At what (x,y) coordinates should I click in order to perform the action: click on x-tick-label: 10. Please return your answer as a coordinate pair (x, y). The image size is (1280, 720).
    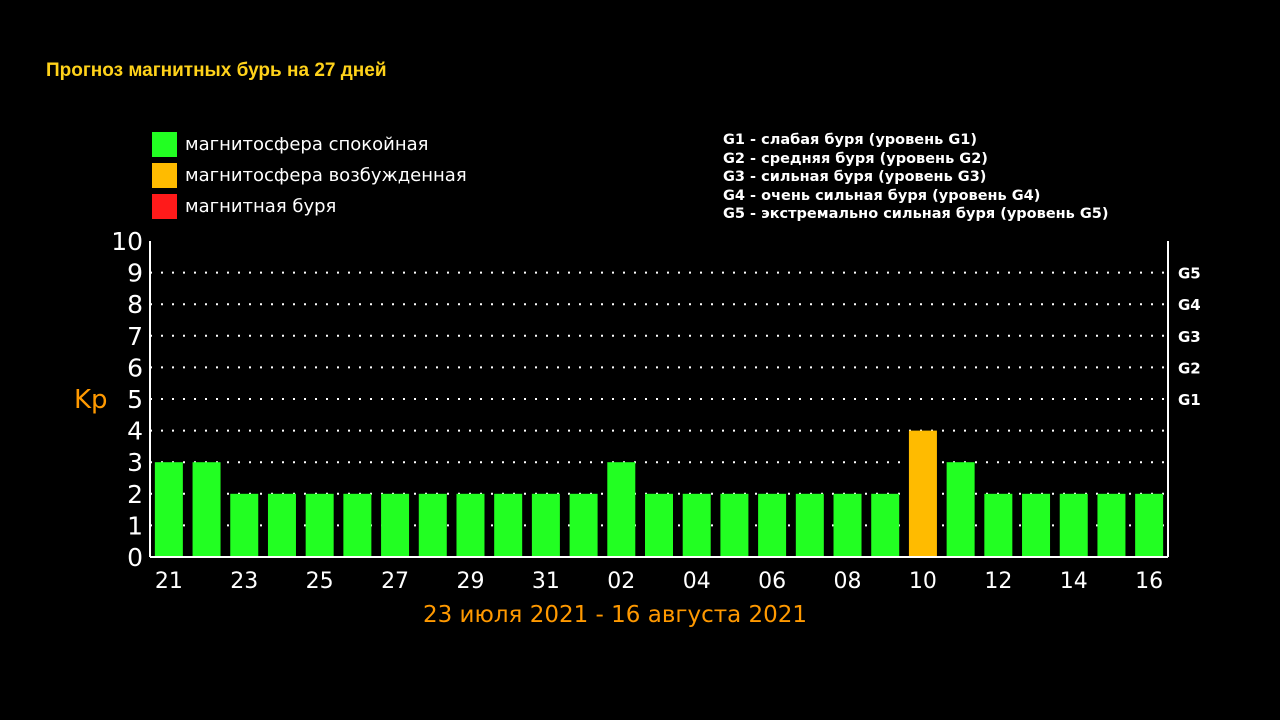
    Looking at the image, I should click on (923, 581).